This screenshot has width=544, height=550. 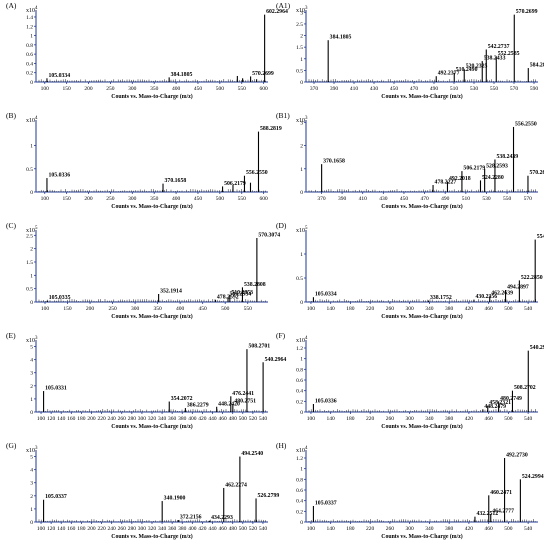 What do you see at coordinates (243, 394) in the screenshot?
I see `peak-label: 476.2441` at bounding box center [243, 394].